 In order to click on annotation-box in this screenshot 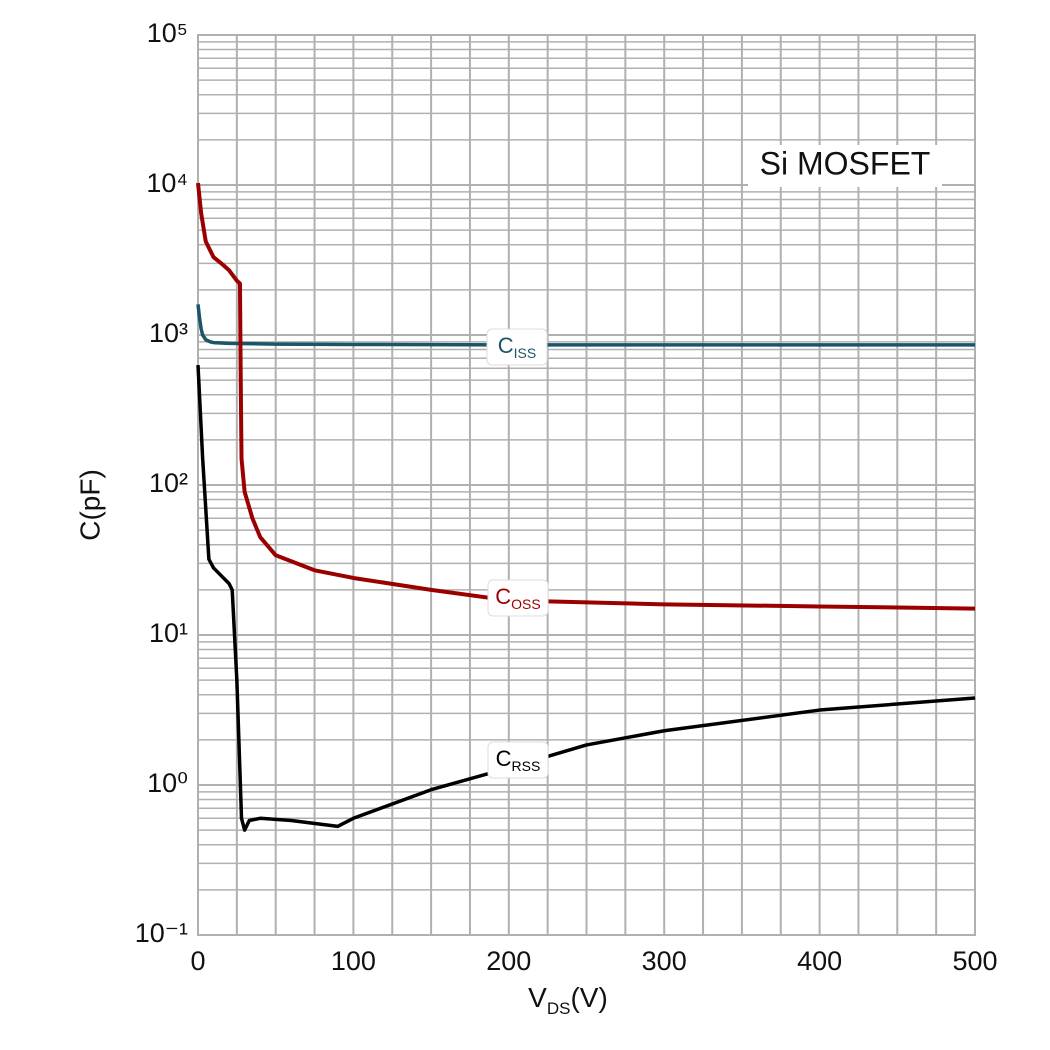, I will do `click(845, 166)`.